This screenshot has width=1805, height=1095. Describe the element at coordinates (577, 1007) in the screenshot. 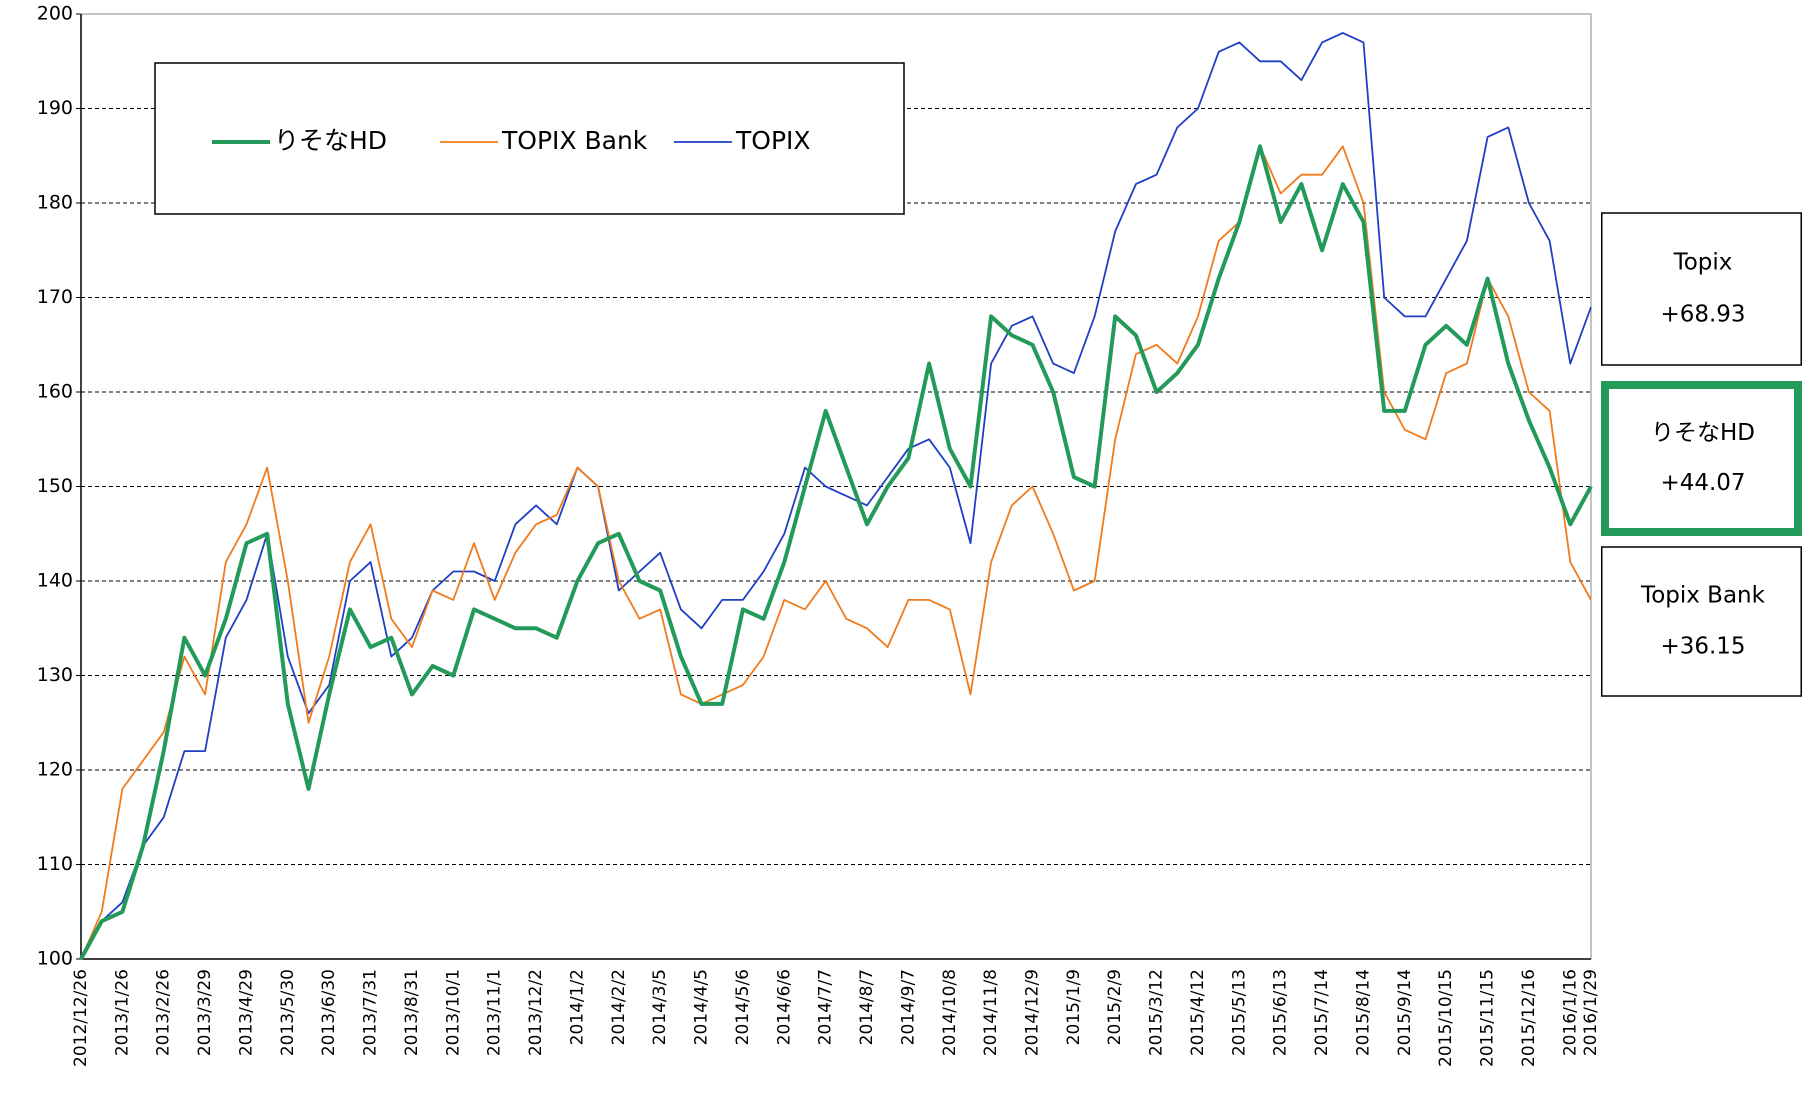

I see `x-tick-label: 2014/1/2` at that location.